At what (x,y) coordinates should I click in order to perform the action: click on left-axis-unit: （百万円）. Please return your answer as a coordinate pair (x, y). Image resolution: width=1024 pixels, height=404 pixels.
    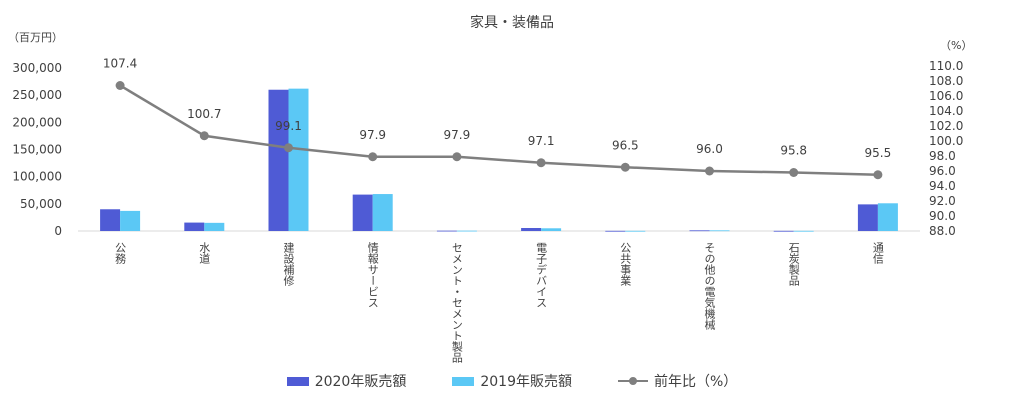
    Looking at the image, I should click on (35, 37).